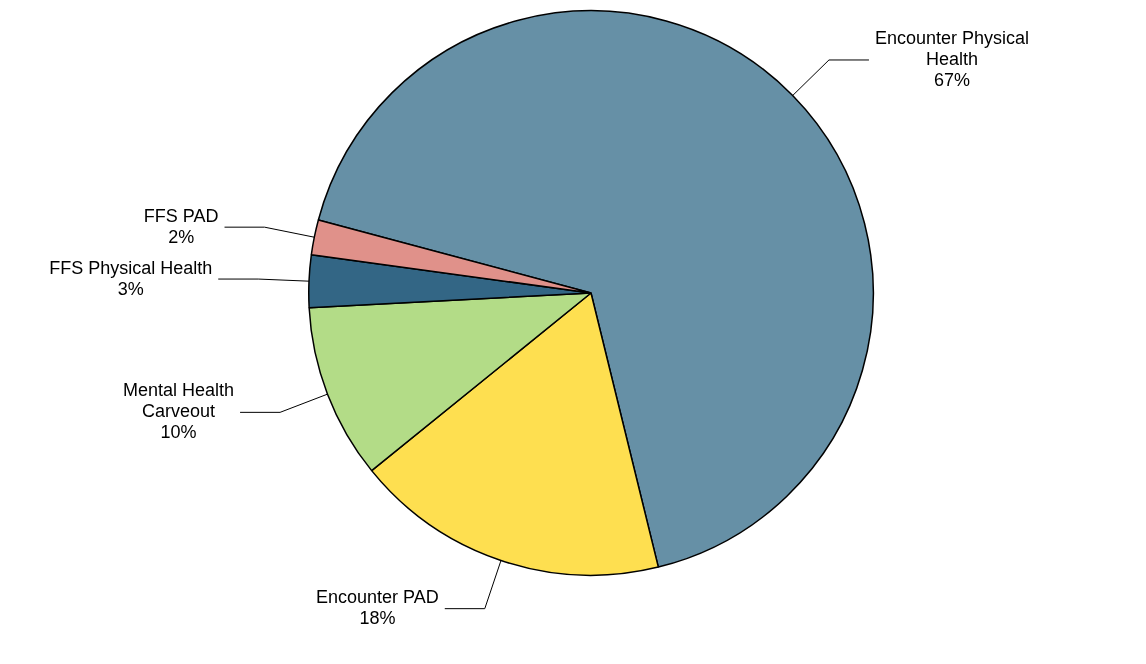  Describe the element at coordinates (952, 79) in the screenshot. I see `data-label: 67%` at that location.